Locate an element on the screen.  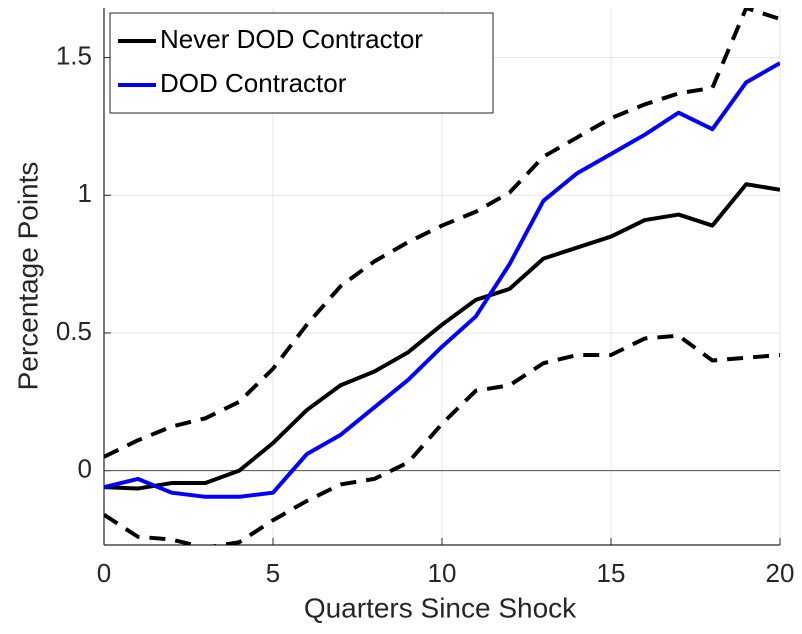
y-tick-label: 0.5 is located at coordinates (74, 331).